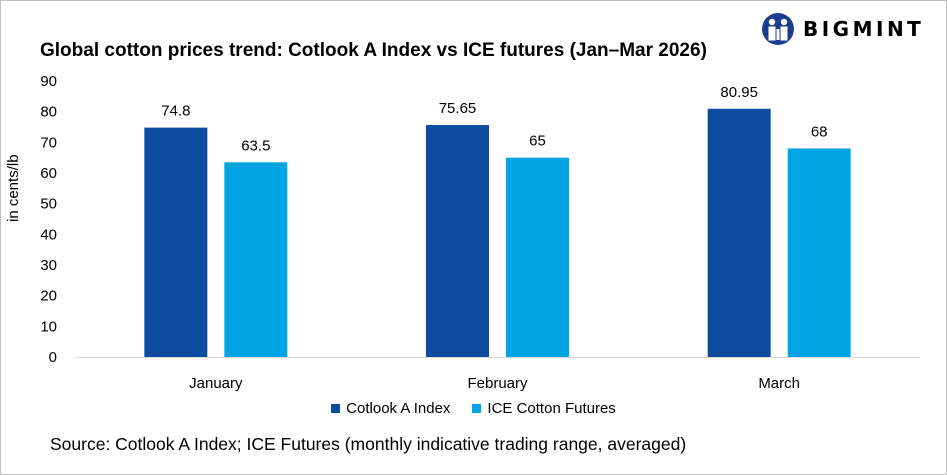 The width and height of the screenshot is (947, 475). What do you see at coordinates (48, 173) in the screenshot?
I see `y-tick-label: 60` at bounding box center [48, 173].